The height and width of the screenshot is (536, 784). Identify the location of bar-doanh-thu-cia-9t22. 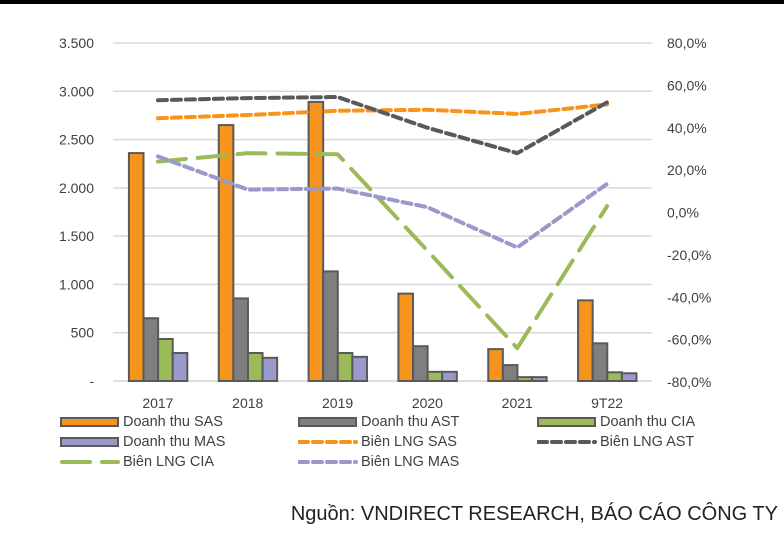
(614, 376).